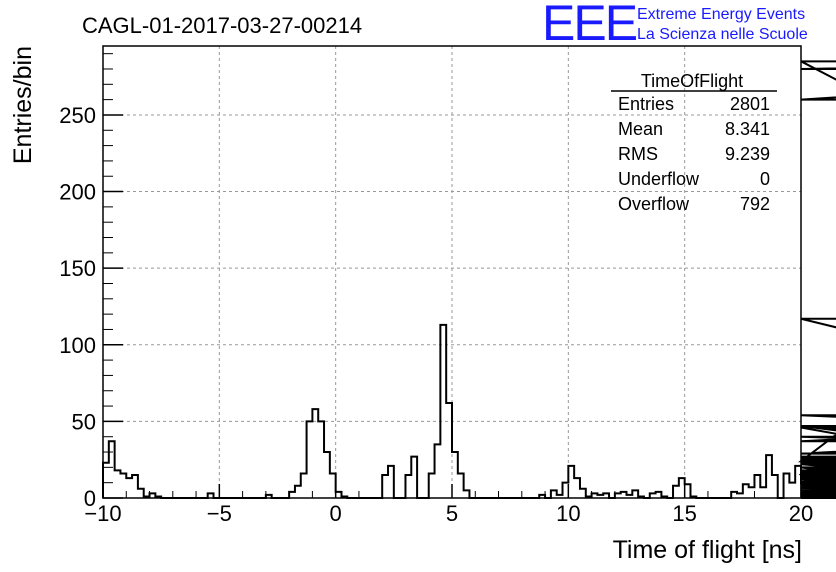  I want to click on stats-box-title: TimeOfFlight, so click(692, 81).